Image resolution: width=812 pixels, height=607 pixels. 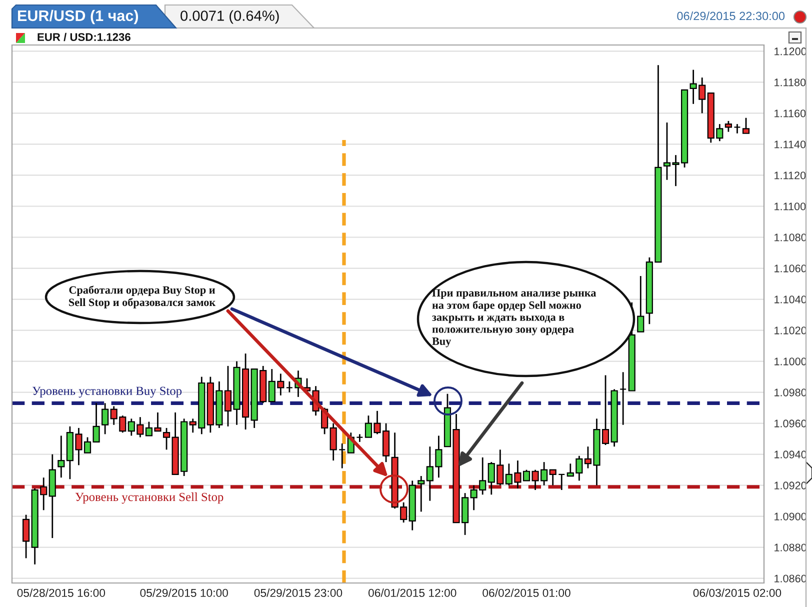 I want to click on y-tick-label: 1.1140, so click(x=790, y=144).